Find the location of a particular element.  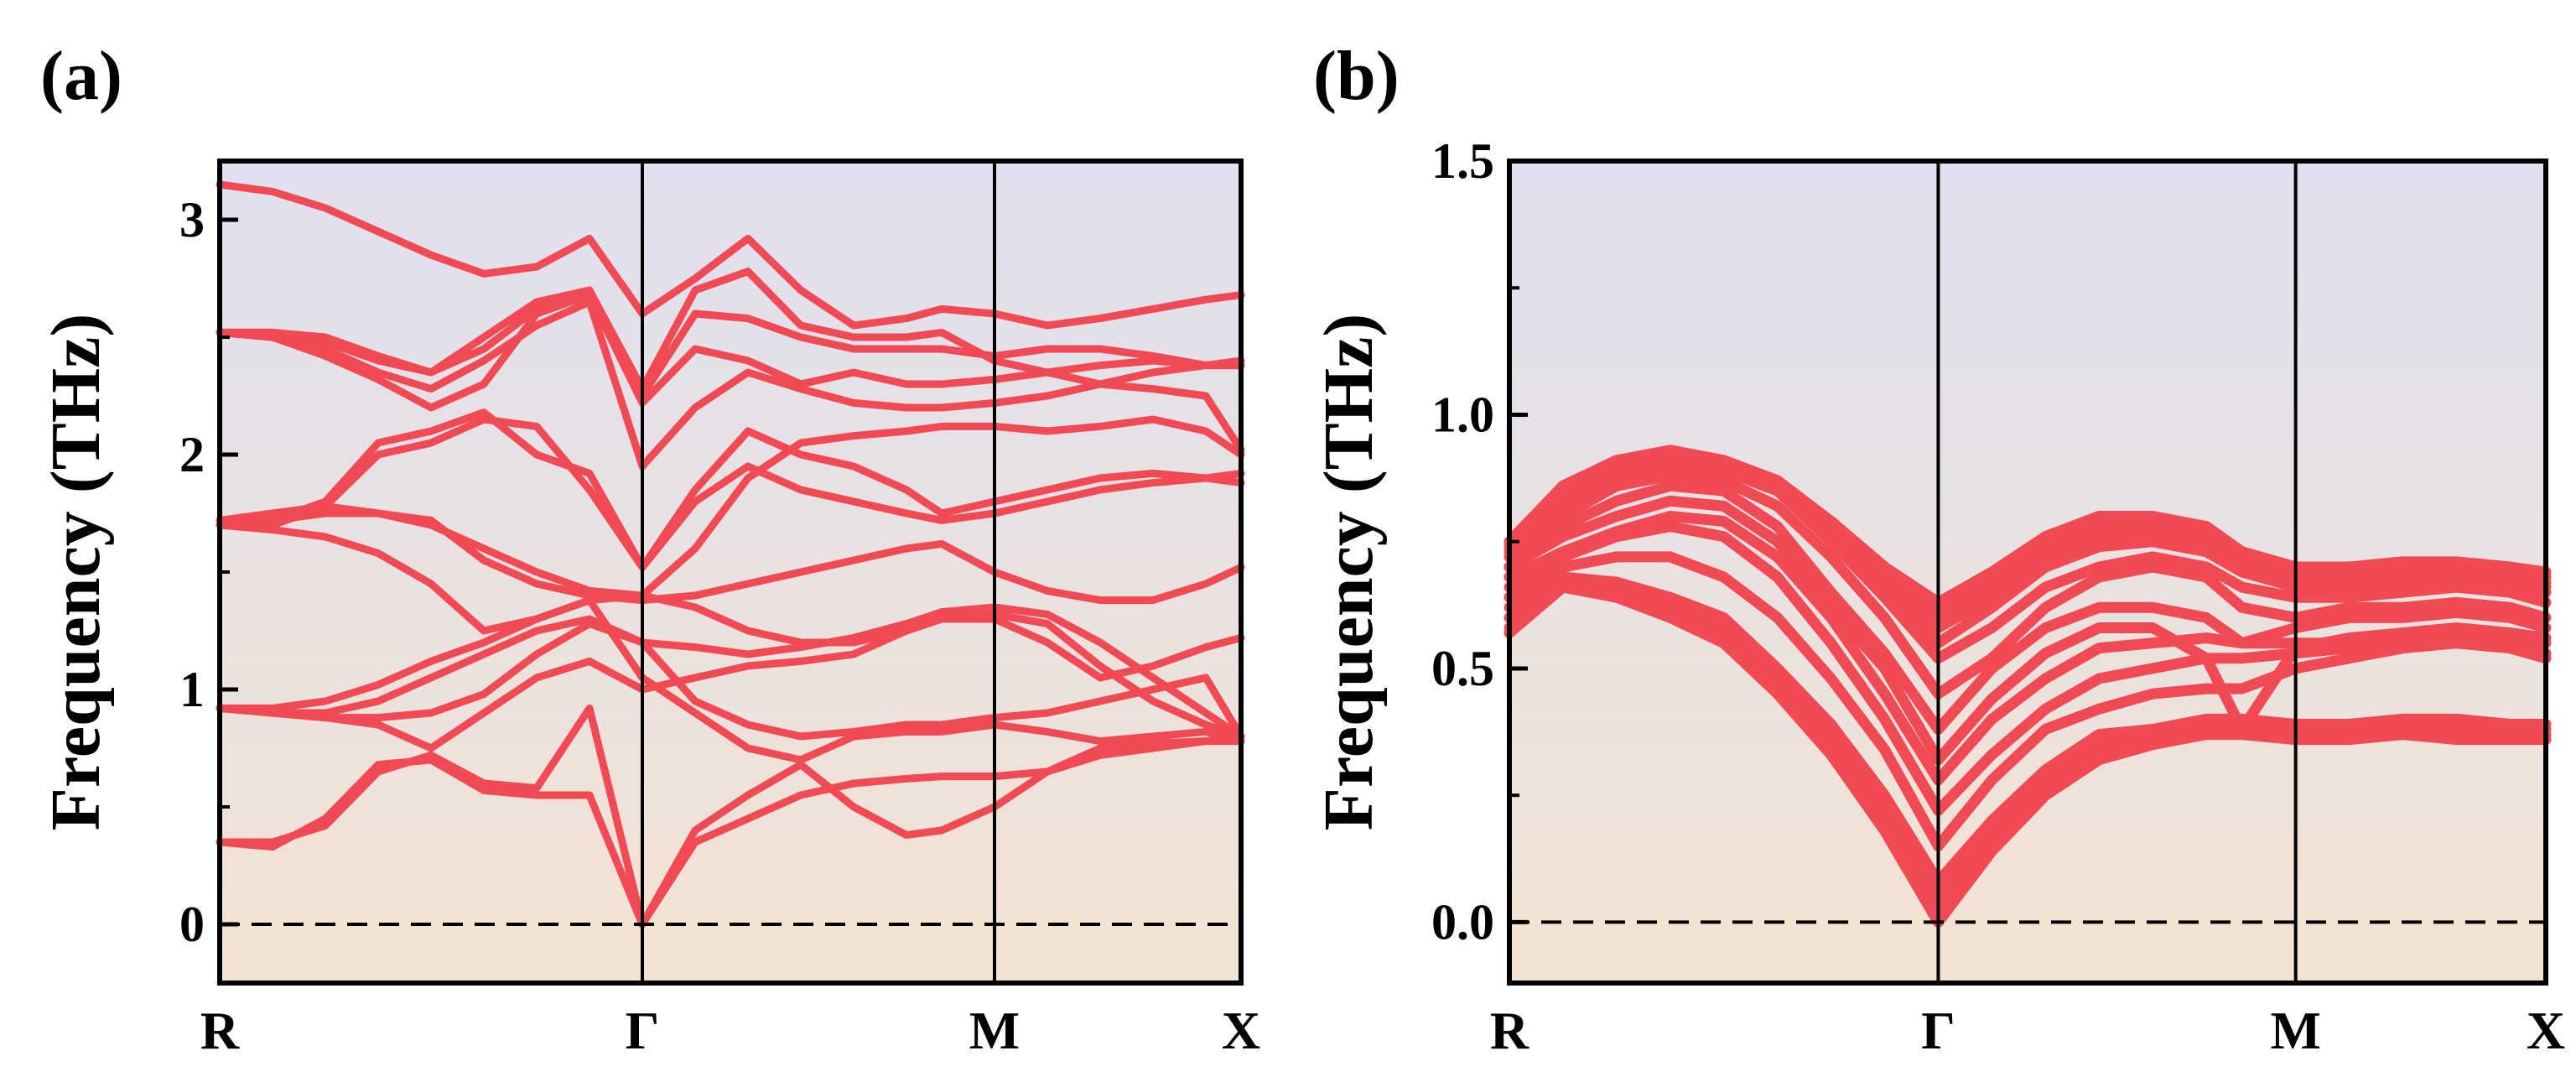

kpoint-label-b-2: M is located at coordinates (2295, 1030).